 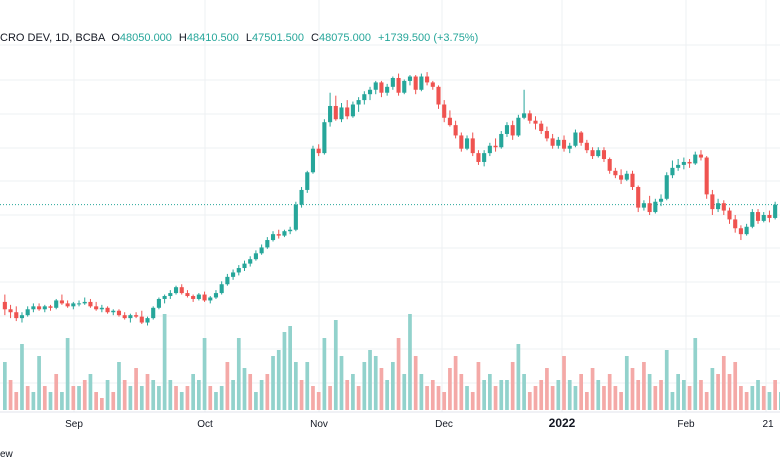 What do you see at coordinates (428, 38) in the screenshot?
I see `change-value: +1739.500 (+3.75%)` at bounding box center [428, 38].